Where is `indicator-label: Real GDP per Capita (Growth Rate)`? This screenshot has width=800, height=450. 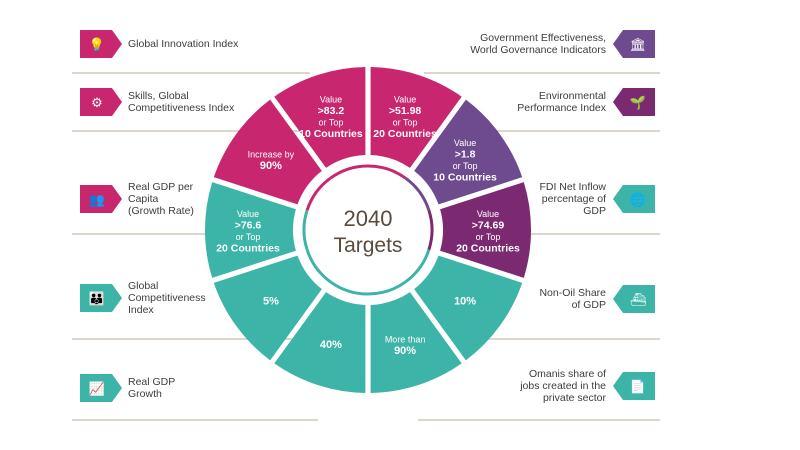
indicator-label: Real GDP per Capita (Growth Rate) is located at coordinates (161, 199).